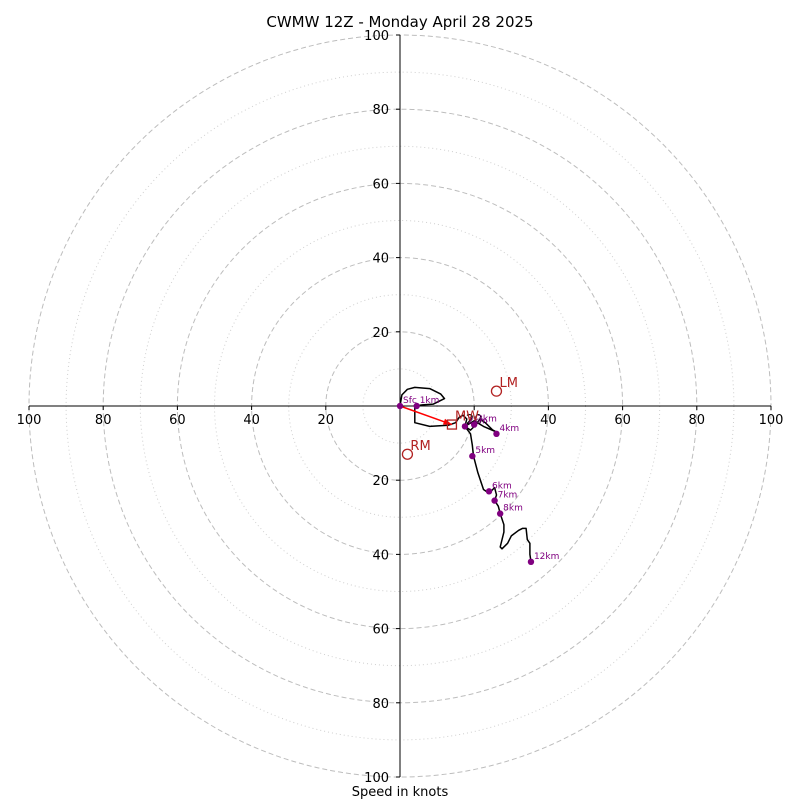 The image size is (800, 800). I want to click on height-marker-label: 2km, so click(478, 421).